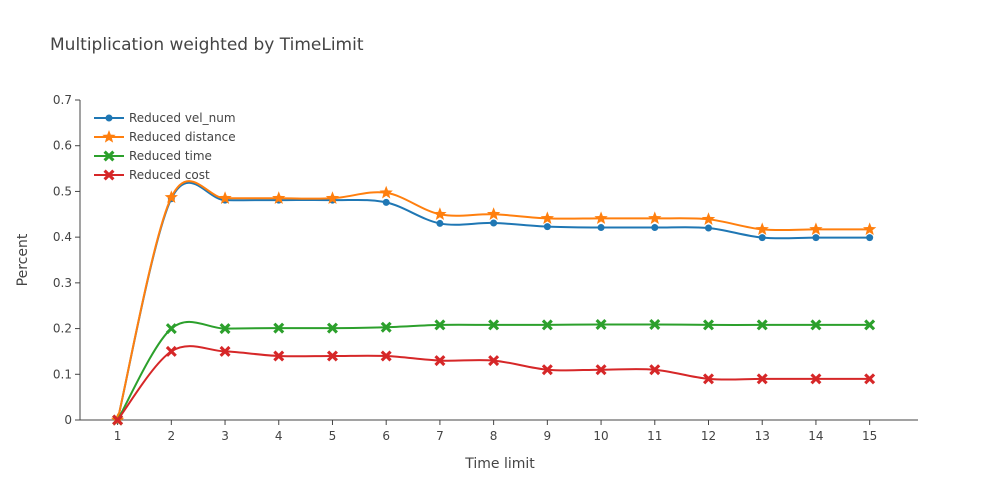 Image resolution: width=1000 pixels, height=500 pixels. Describe the element at coordinates (654, 436) in the screenshot. I see `x-tick-label: 11` at that location.